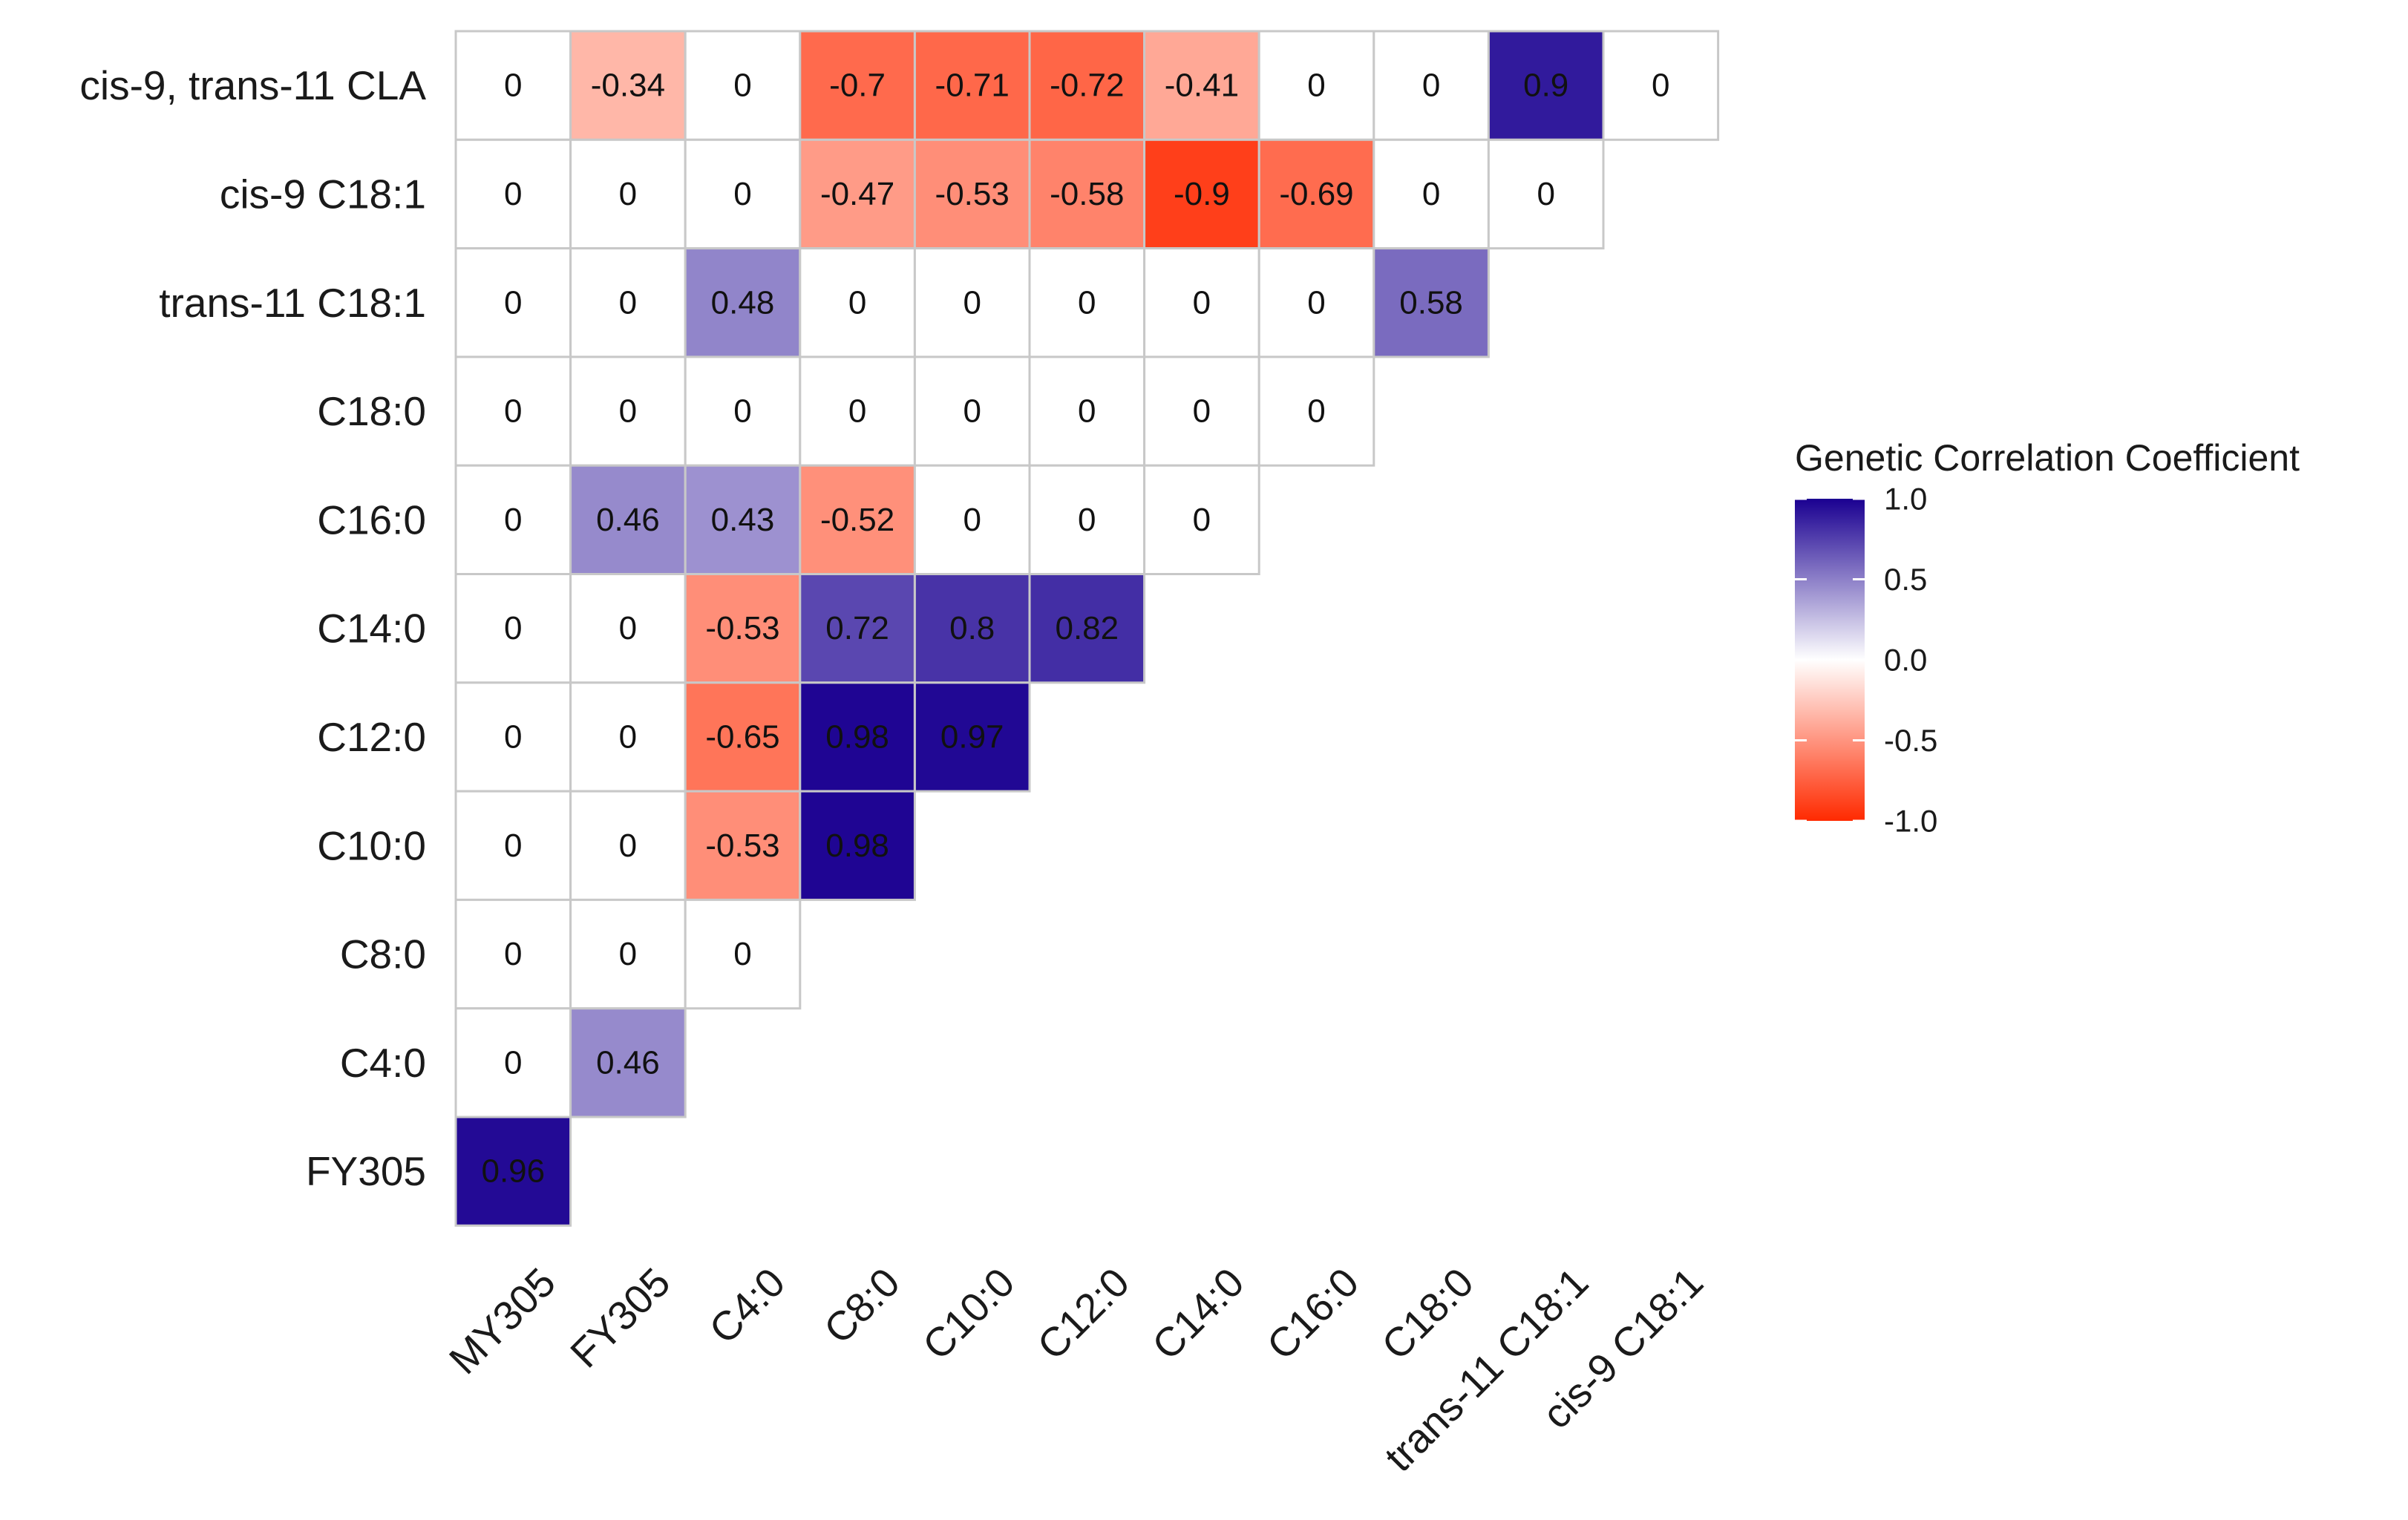 This screenshot has height=1520, width=2408. Describe the element at coordinates (1313, 1314) in the screenshot. I see `x-tick-label: C16:0` at that location.